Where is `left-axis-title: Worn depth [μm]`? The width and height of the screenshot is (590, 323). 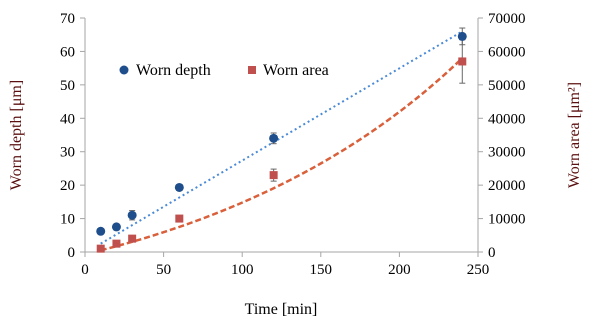 left-axis-title: Worn depth [μm] is located at coordinates (16, 135).